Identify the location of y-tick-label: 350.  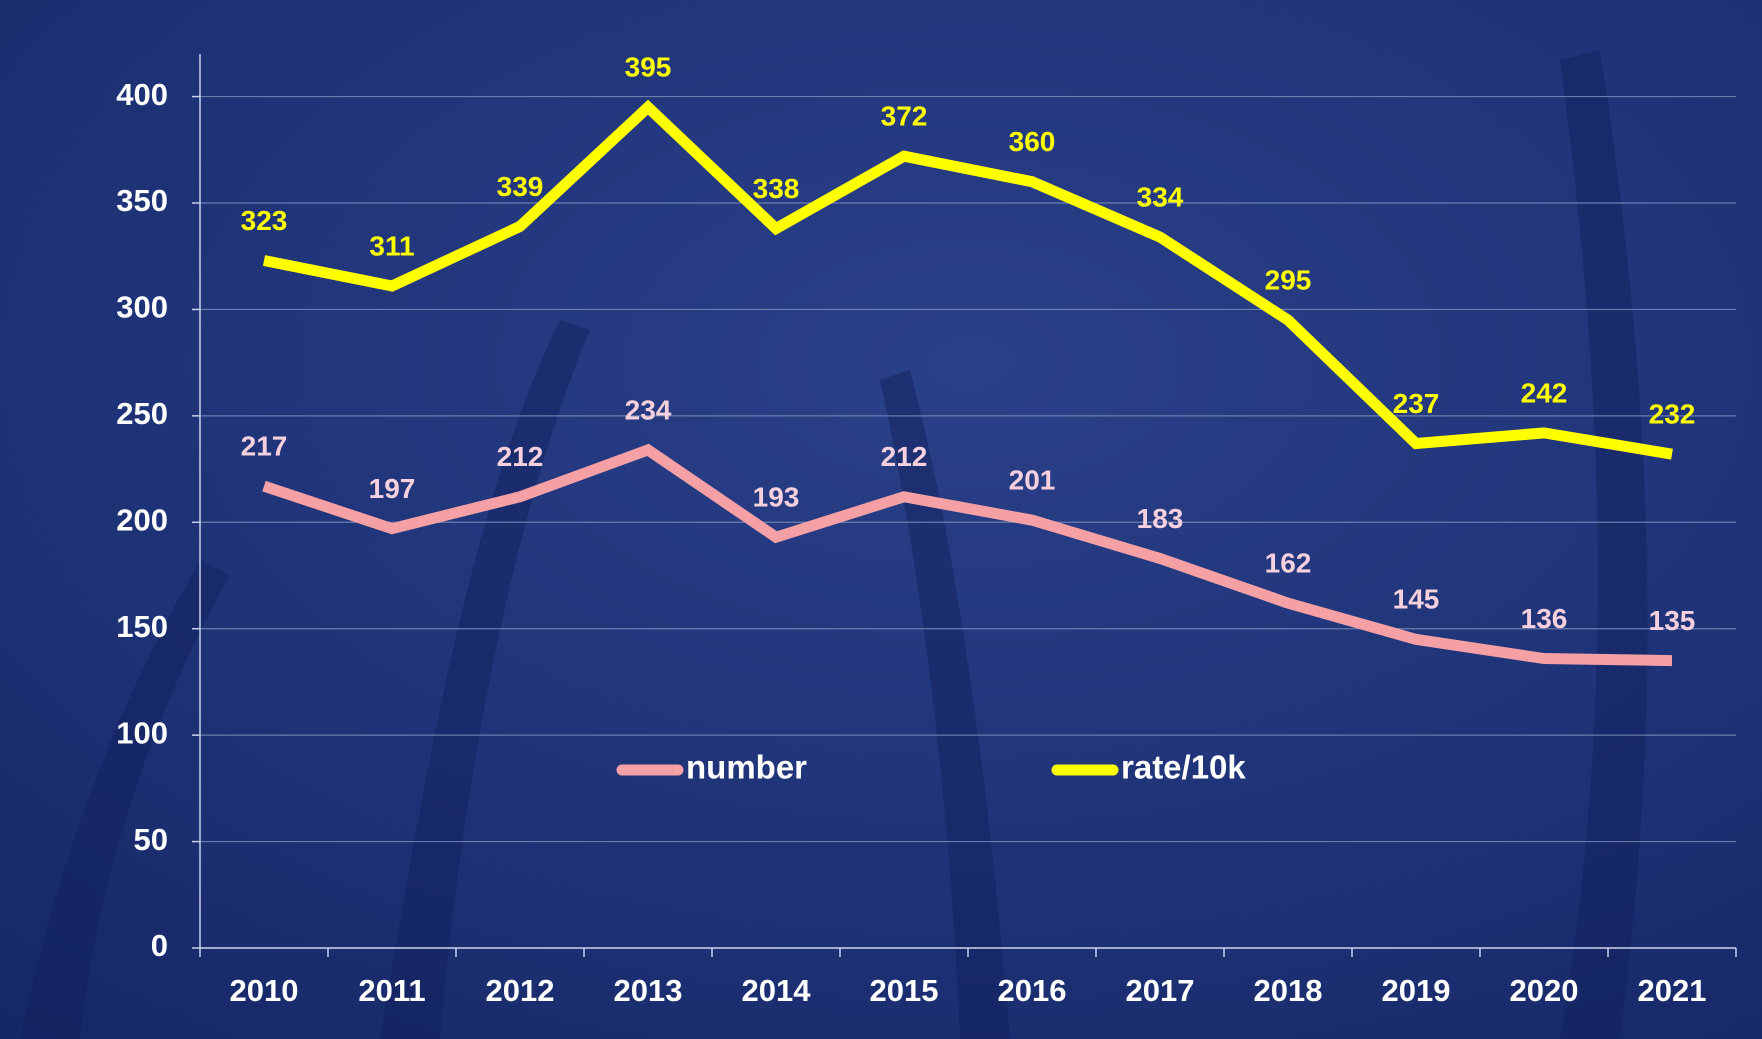
(142, 200).